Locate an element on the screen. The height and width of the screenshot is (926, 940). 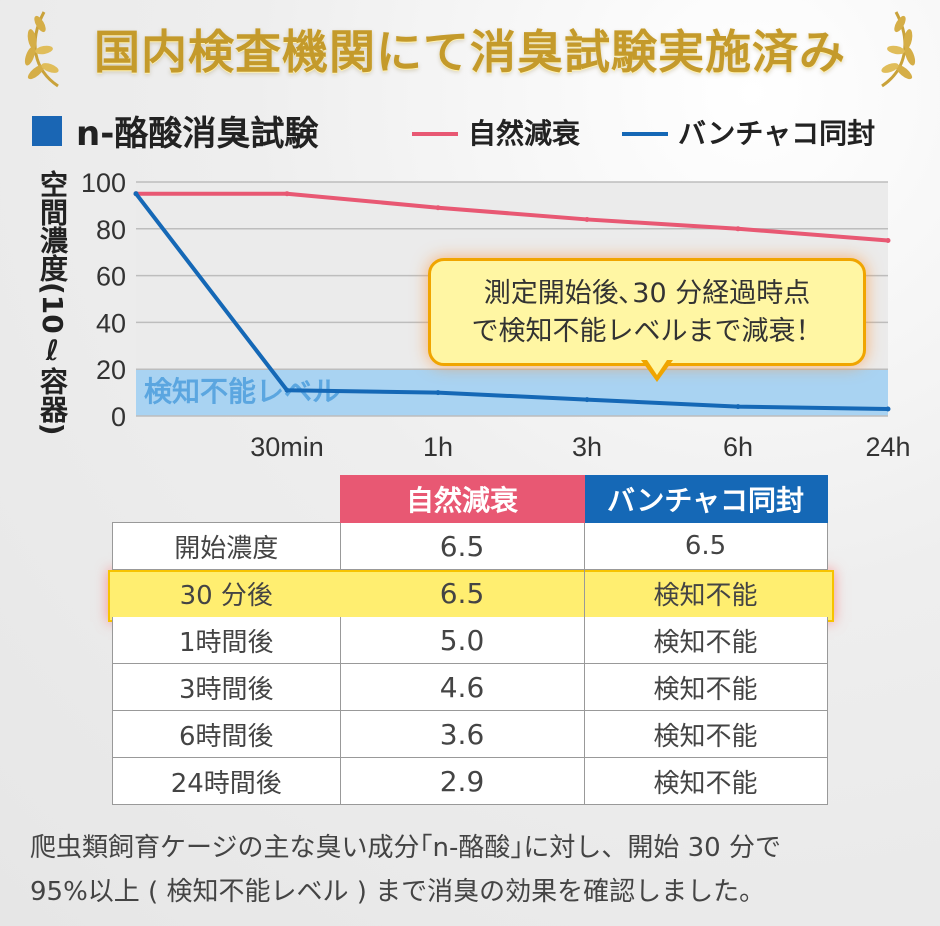
y-tick-label: 100 is located at coordinates (103, 183).